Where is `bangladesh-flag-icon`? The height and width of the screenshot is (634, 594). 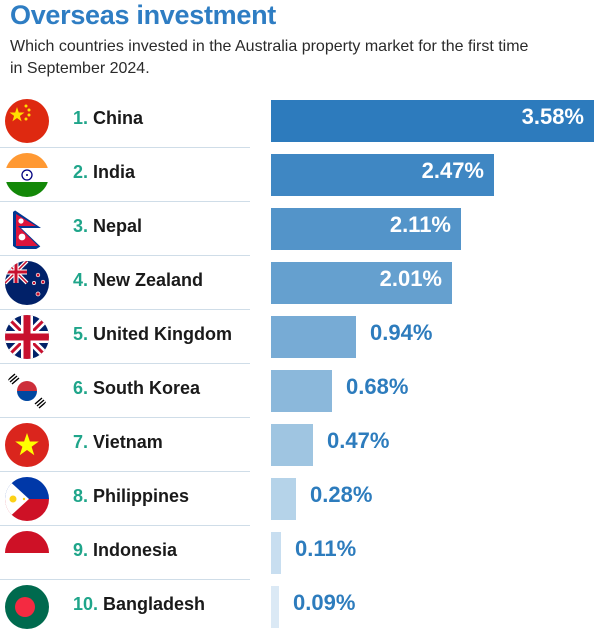
bangladesh-flag-icon is located at coordinates (27, 607).